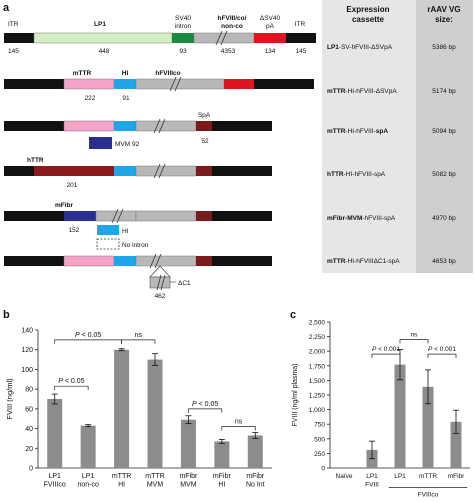  What do you see at coordinates (368, 19) in the screenshot?
I see `table-header-cassette-2: cassette` at bounding box center [368, 19].